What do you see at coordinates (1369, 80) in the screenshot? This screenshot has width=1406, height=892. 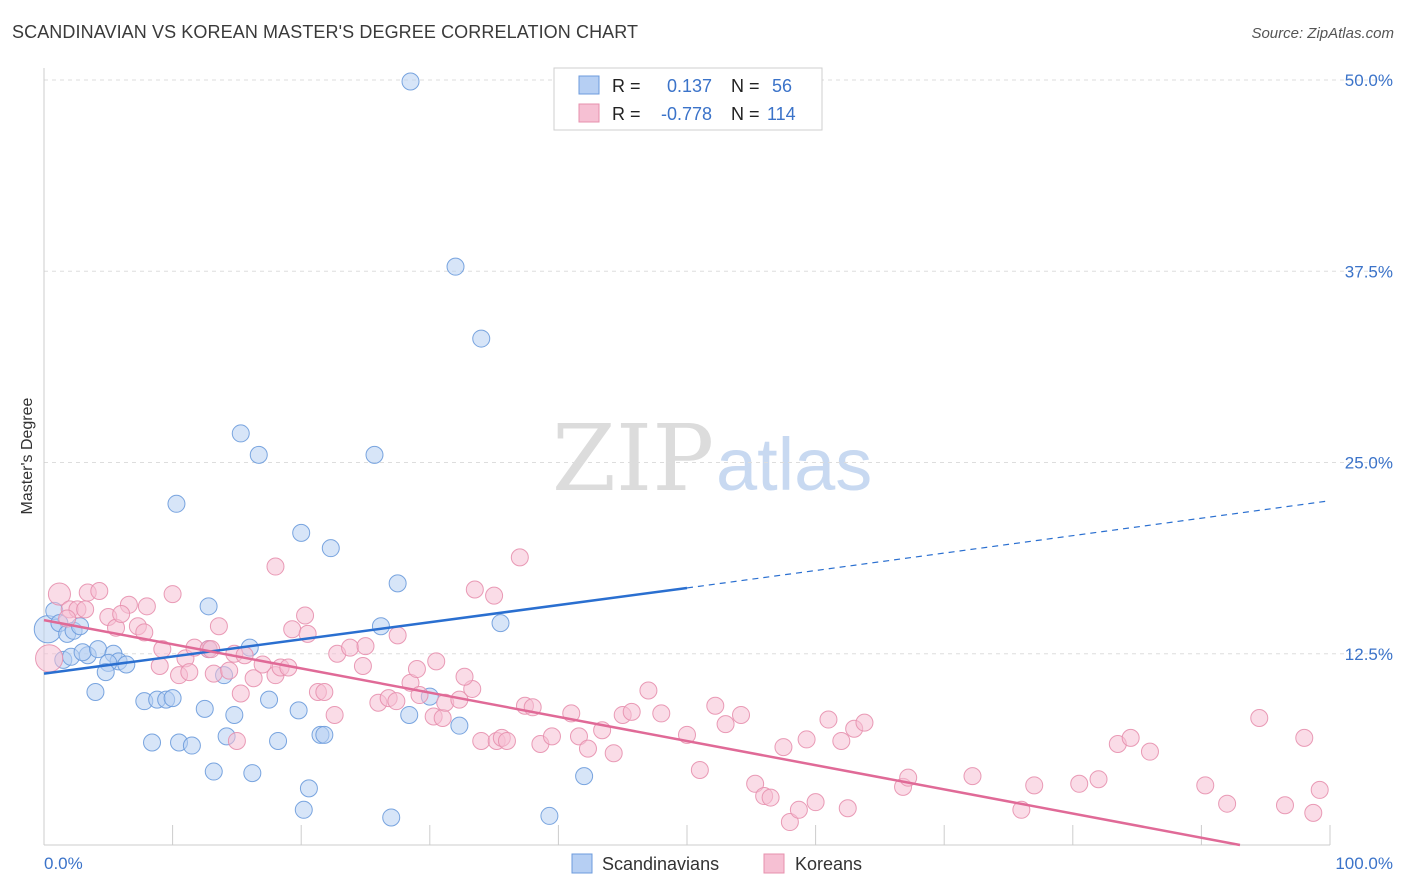 I see `y-tick-label: 50.0%` at bounding box center [1369, 80].